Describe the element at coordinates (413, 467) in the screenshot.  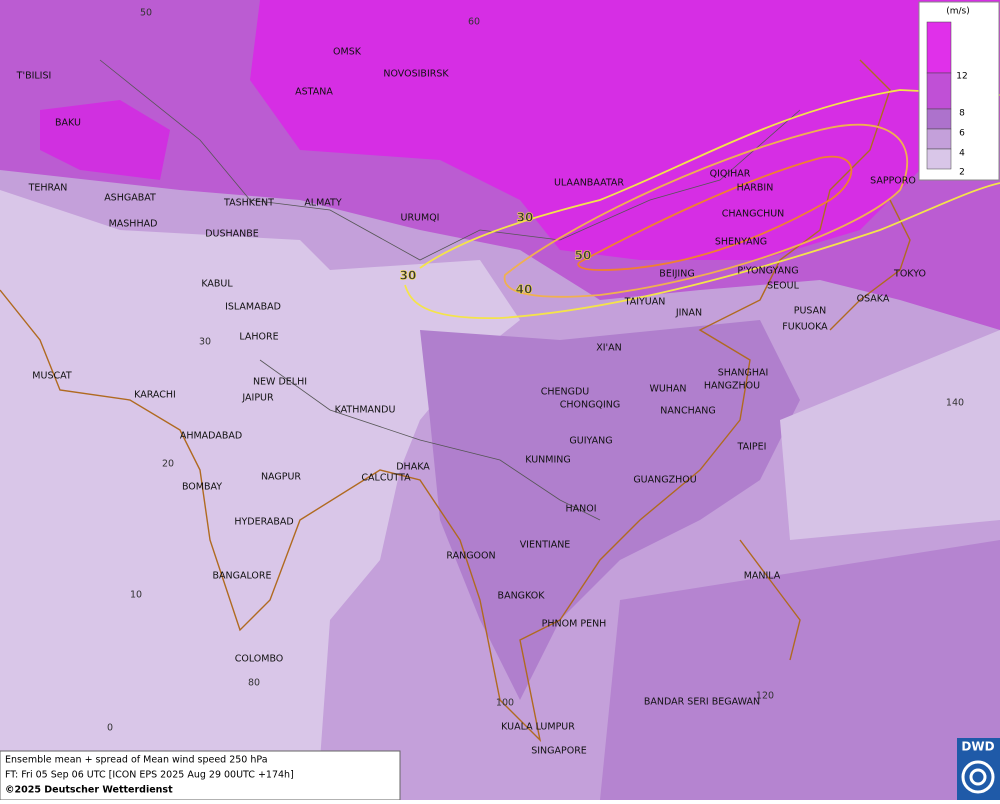
I see `city-label: DHAKA` at that location.